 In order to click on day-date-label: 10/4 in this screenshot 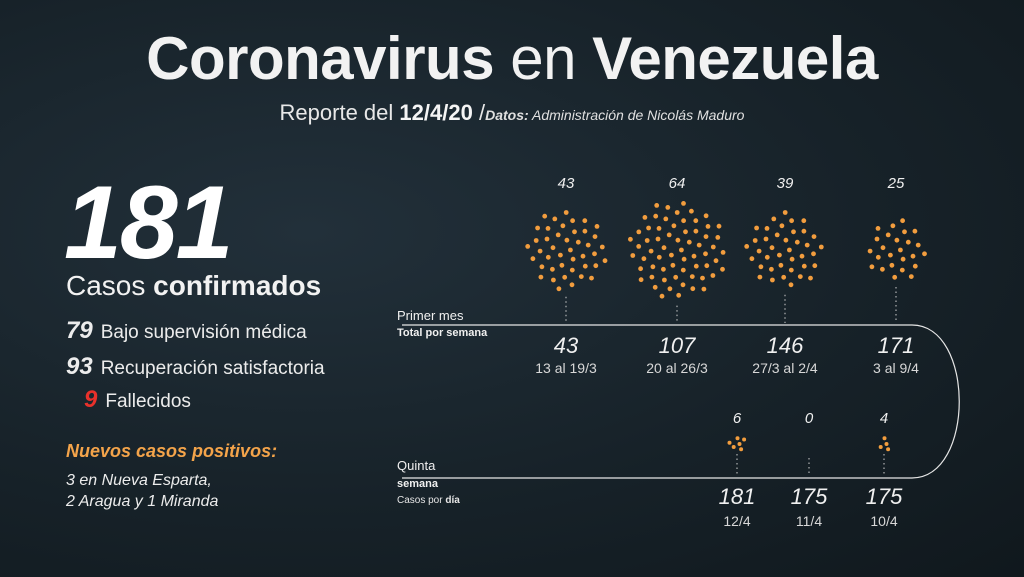, I will do `click(883, 521)`.